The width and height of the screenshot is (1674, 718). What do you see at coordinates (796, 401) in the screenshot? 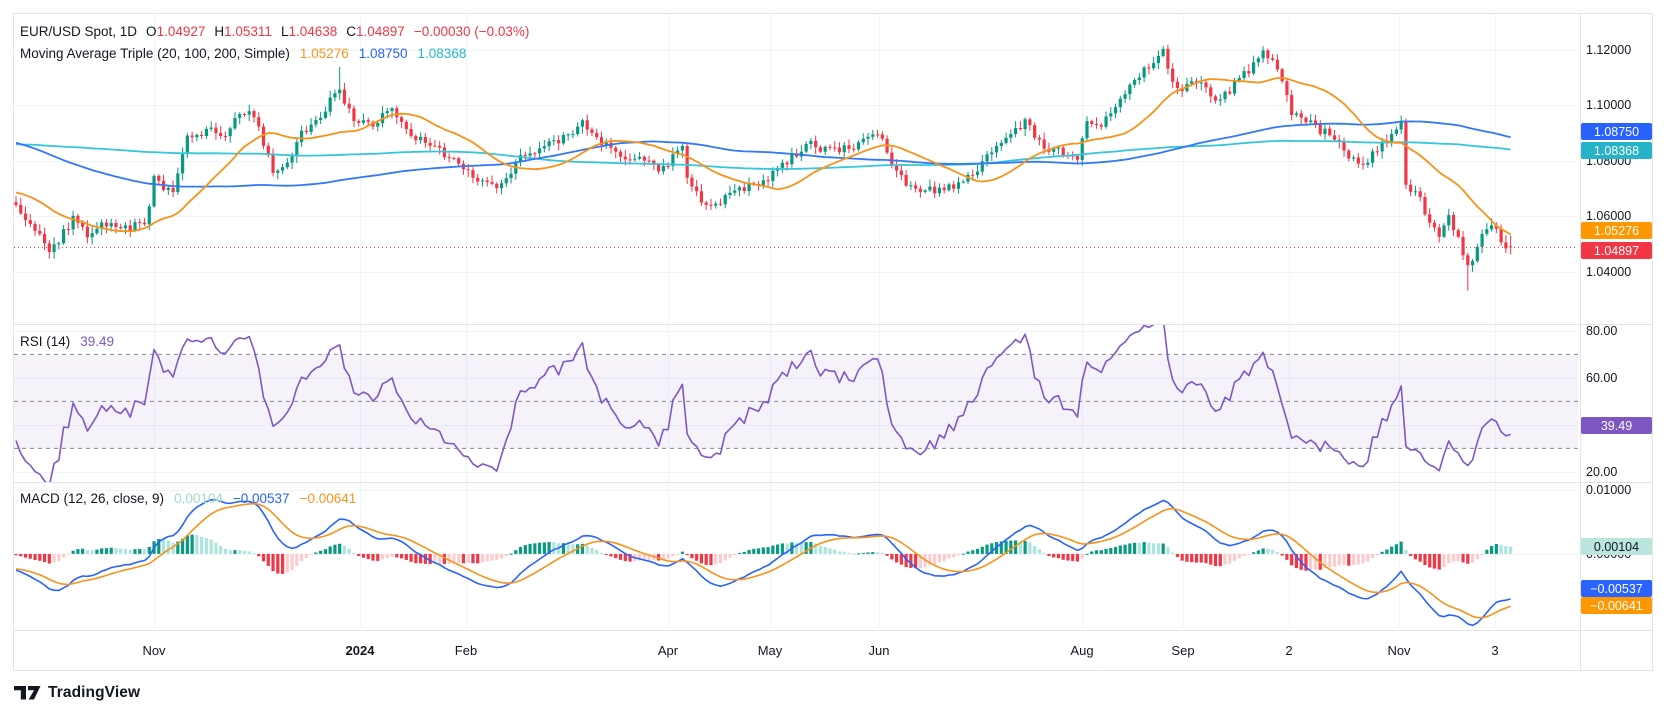
I see `rsi-band` at bounding box center [796, 401].